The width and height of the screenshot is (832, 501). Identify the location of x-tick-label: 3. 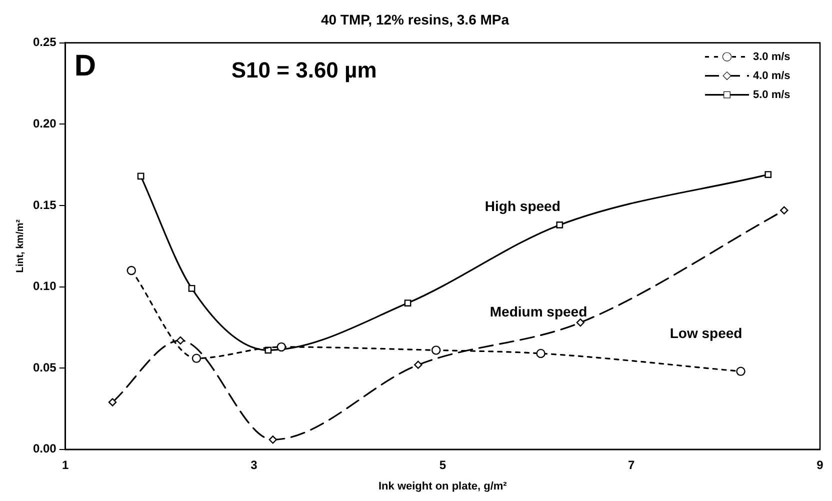
(254, 465).